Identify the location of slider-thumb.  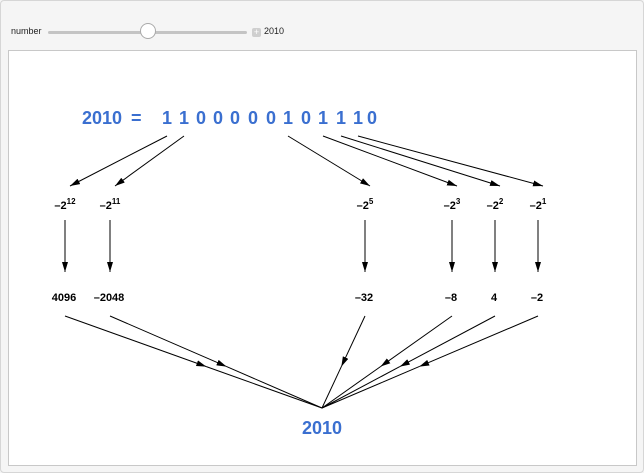
(147, 31).